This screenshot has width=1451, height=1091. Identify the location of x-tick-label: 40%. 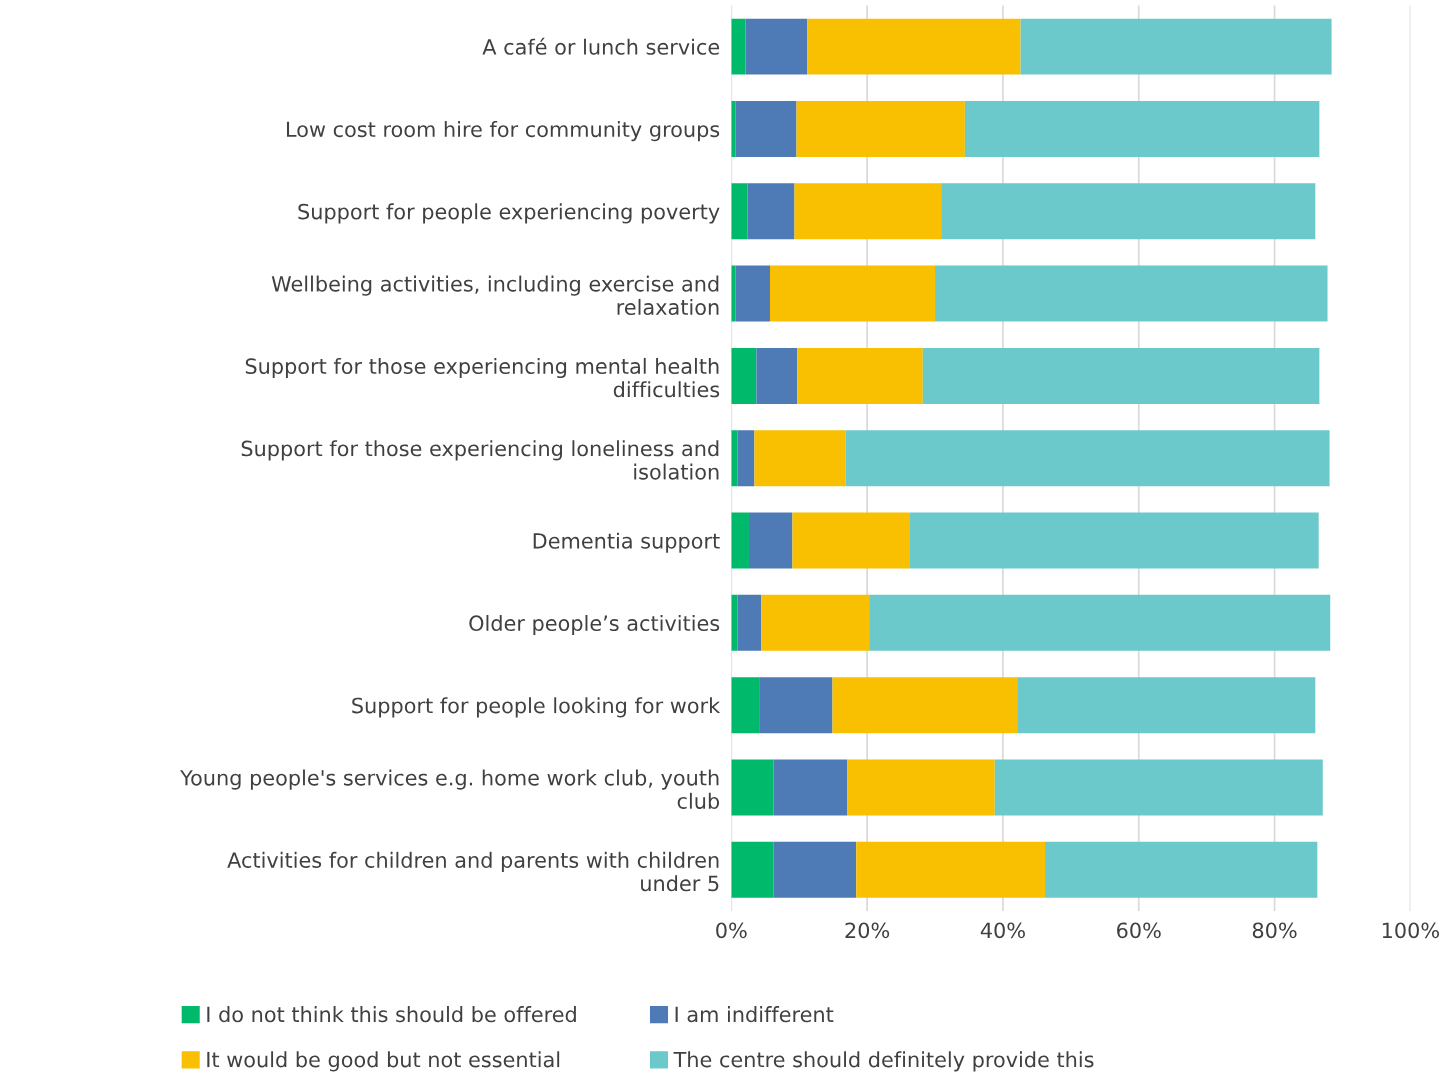
(1002, 930).